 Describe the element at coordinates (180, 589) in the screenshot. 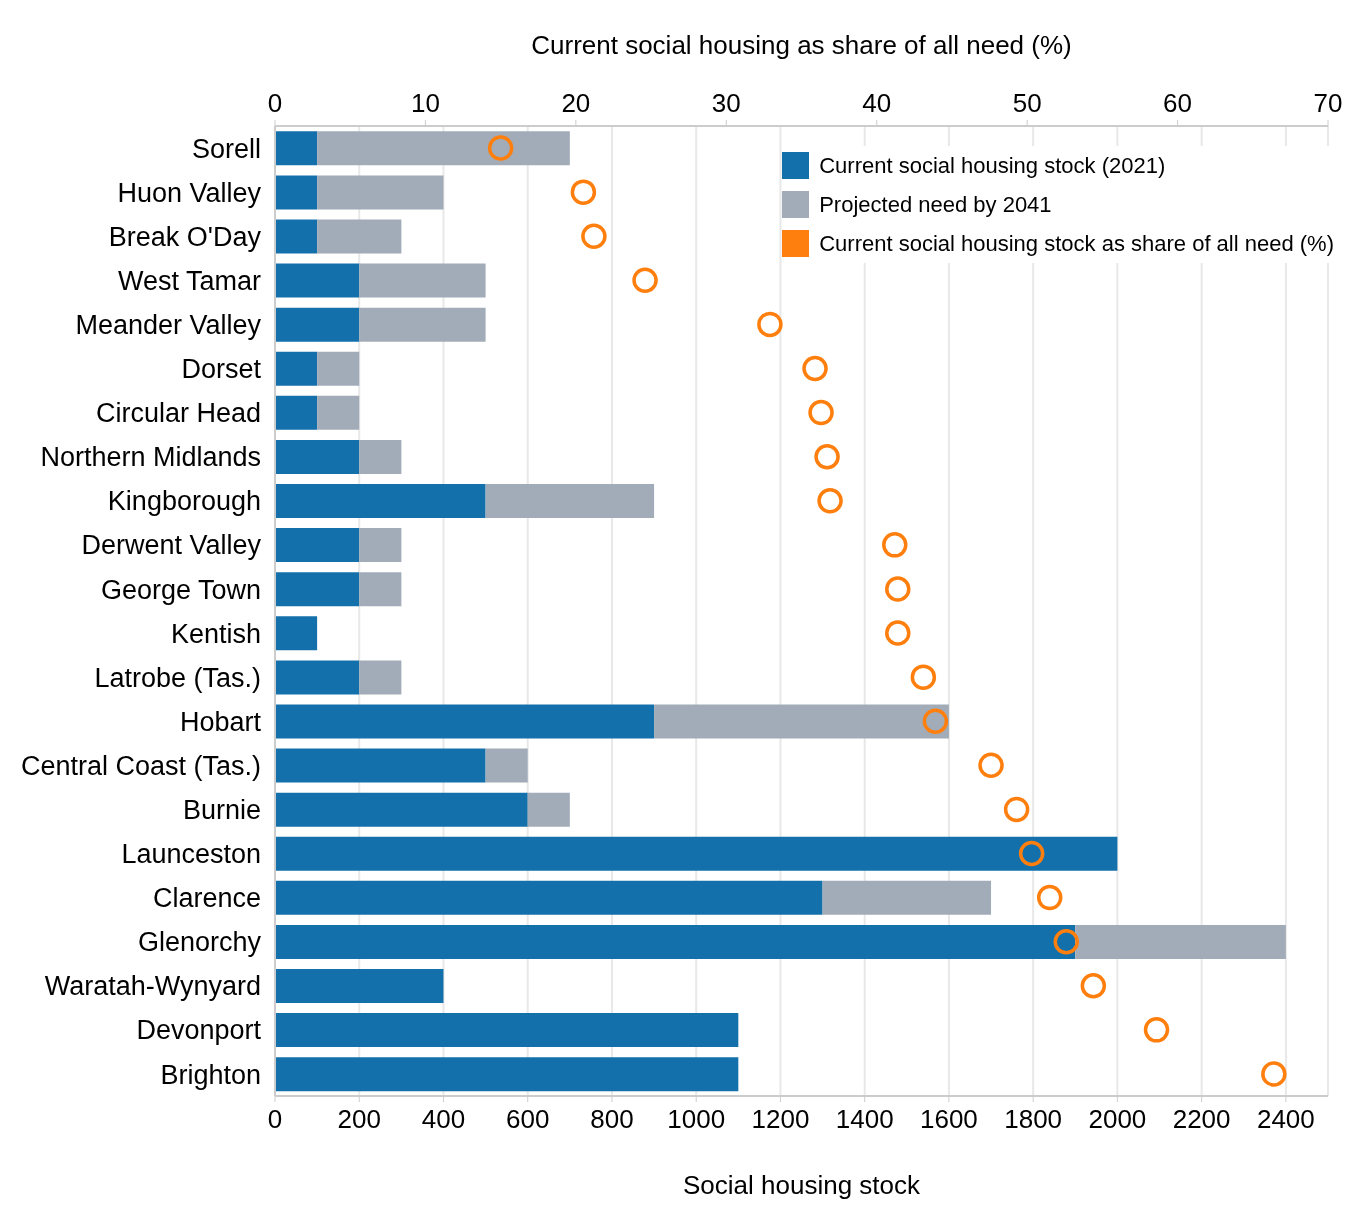

I see `y-tick-label: George Town` at that location.